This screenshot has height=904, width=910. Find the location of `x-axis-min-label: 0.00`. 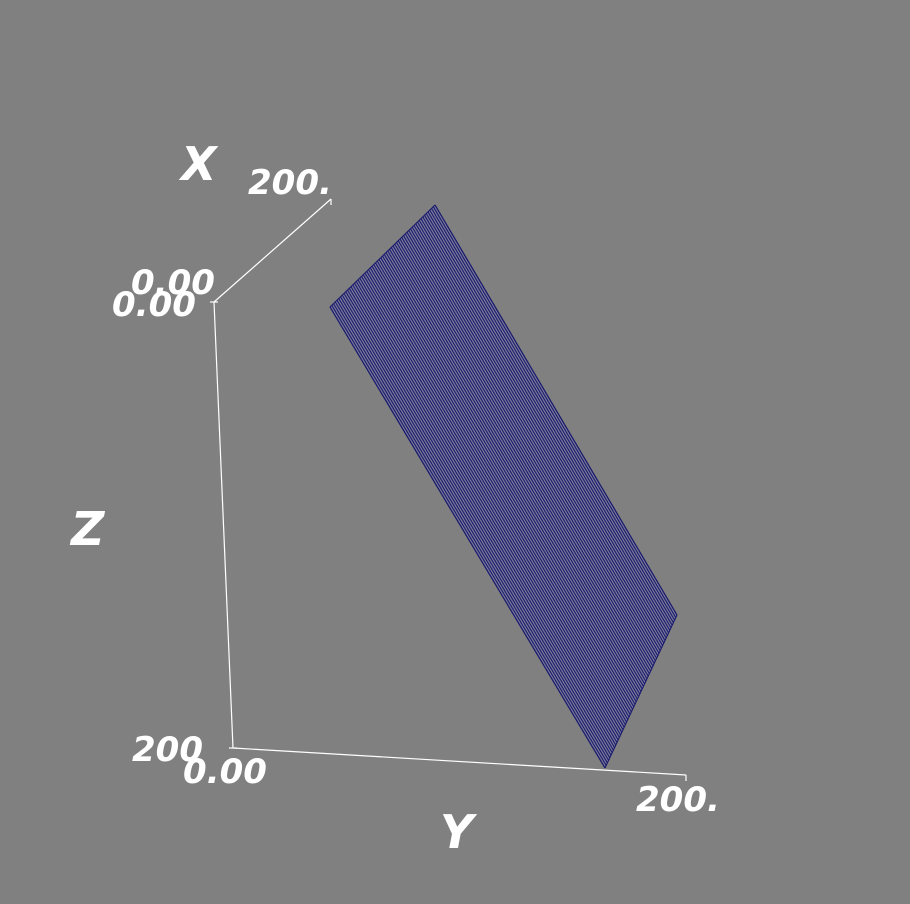

x-axis-min-label: 0.00 is located at coordinates (173, 283).